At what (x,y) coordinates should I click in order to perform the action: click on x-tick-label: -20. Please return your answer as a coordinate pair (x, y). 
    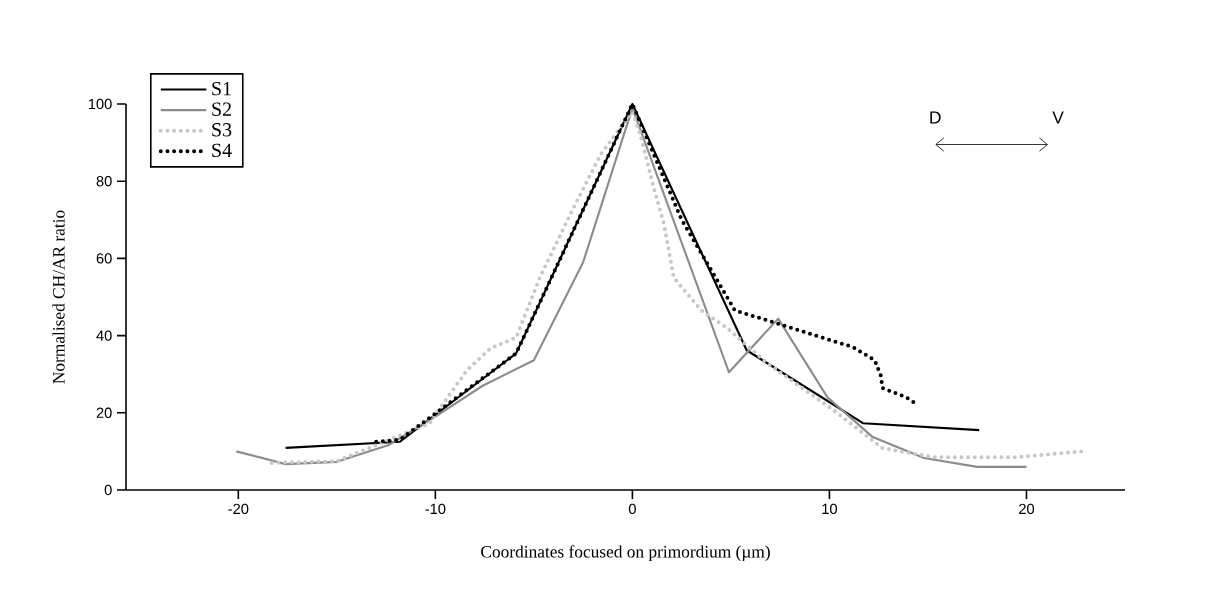
    Looking at the image, I should click on (238, 509).